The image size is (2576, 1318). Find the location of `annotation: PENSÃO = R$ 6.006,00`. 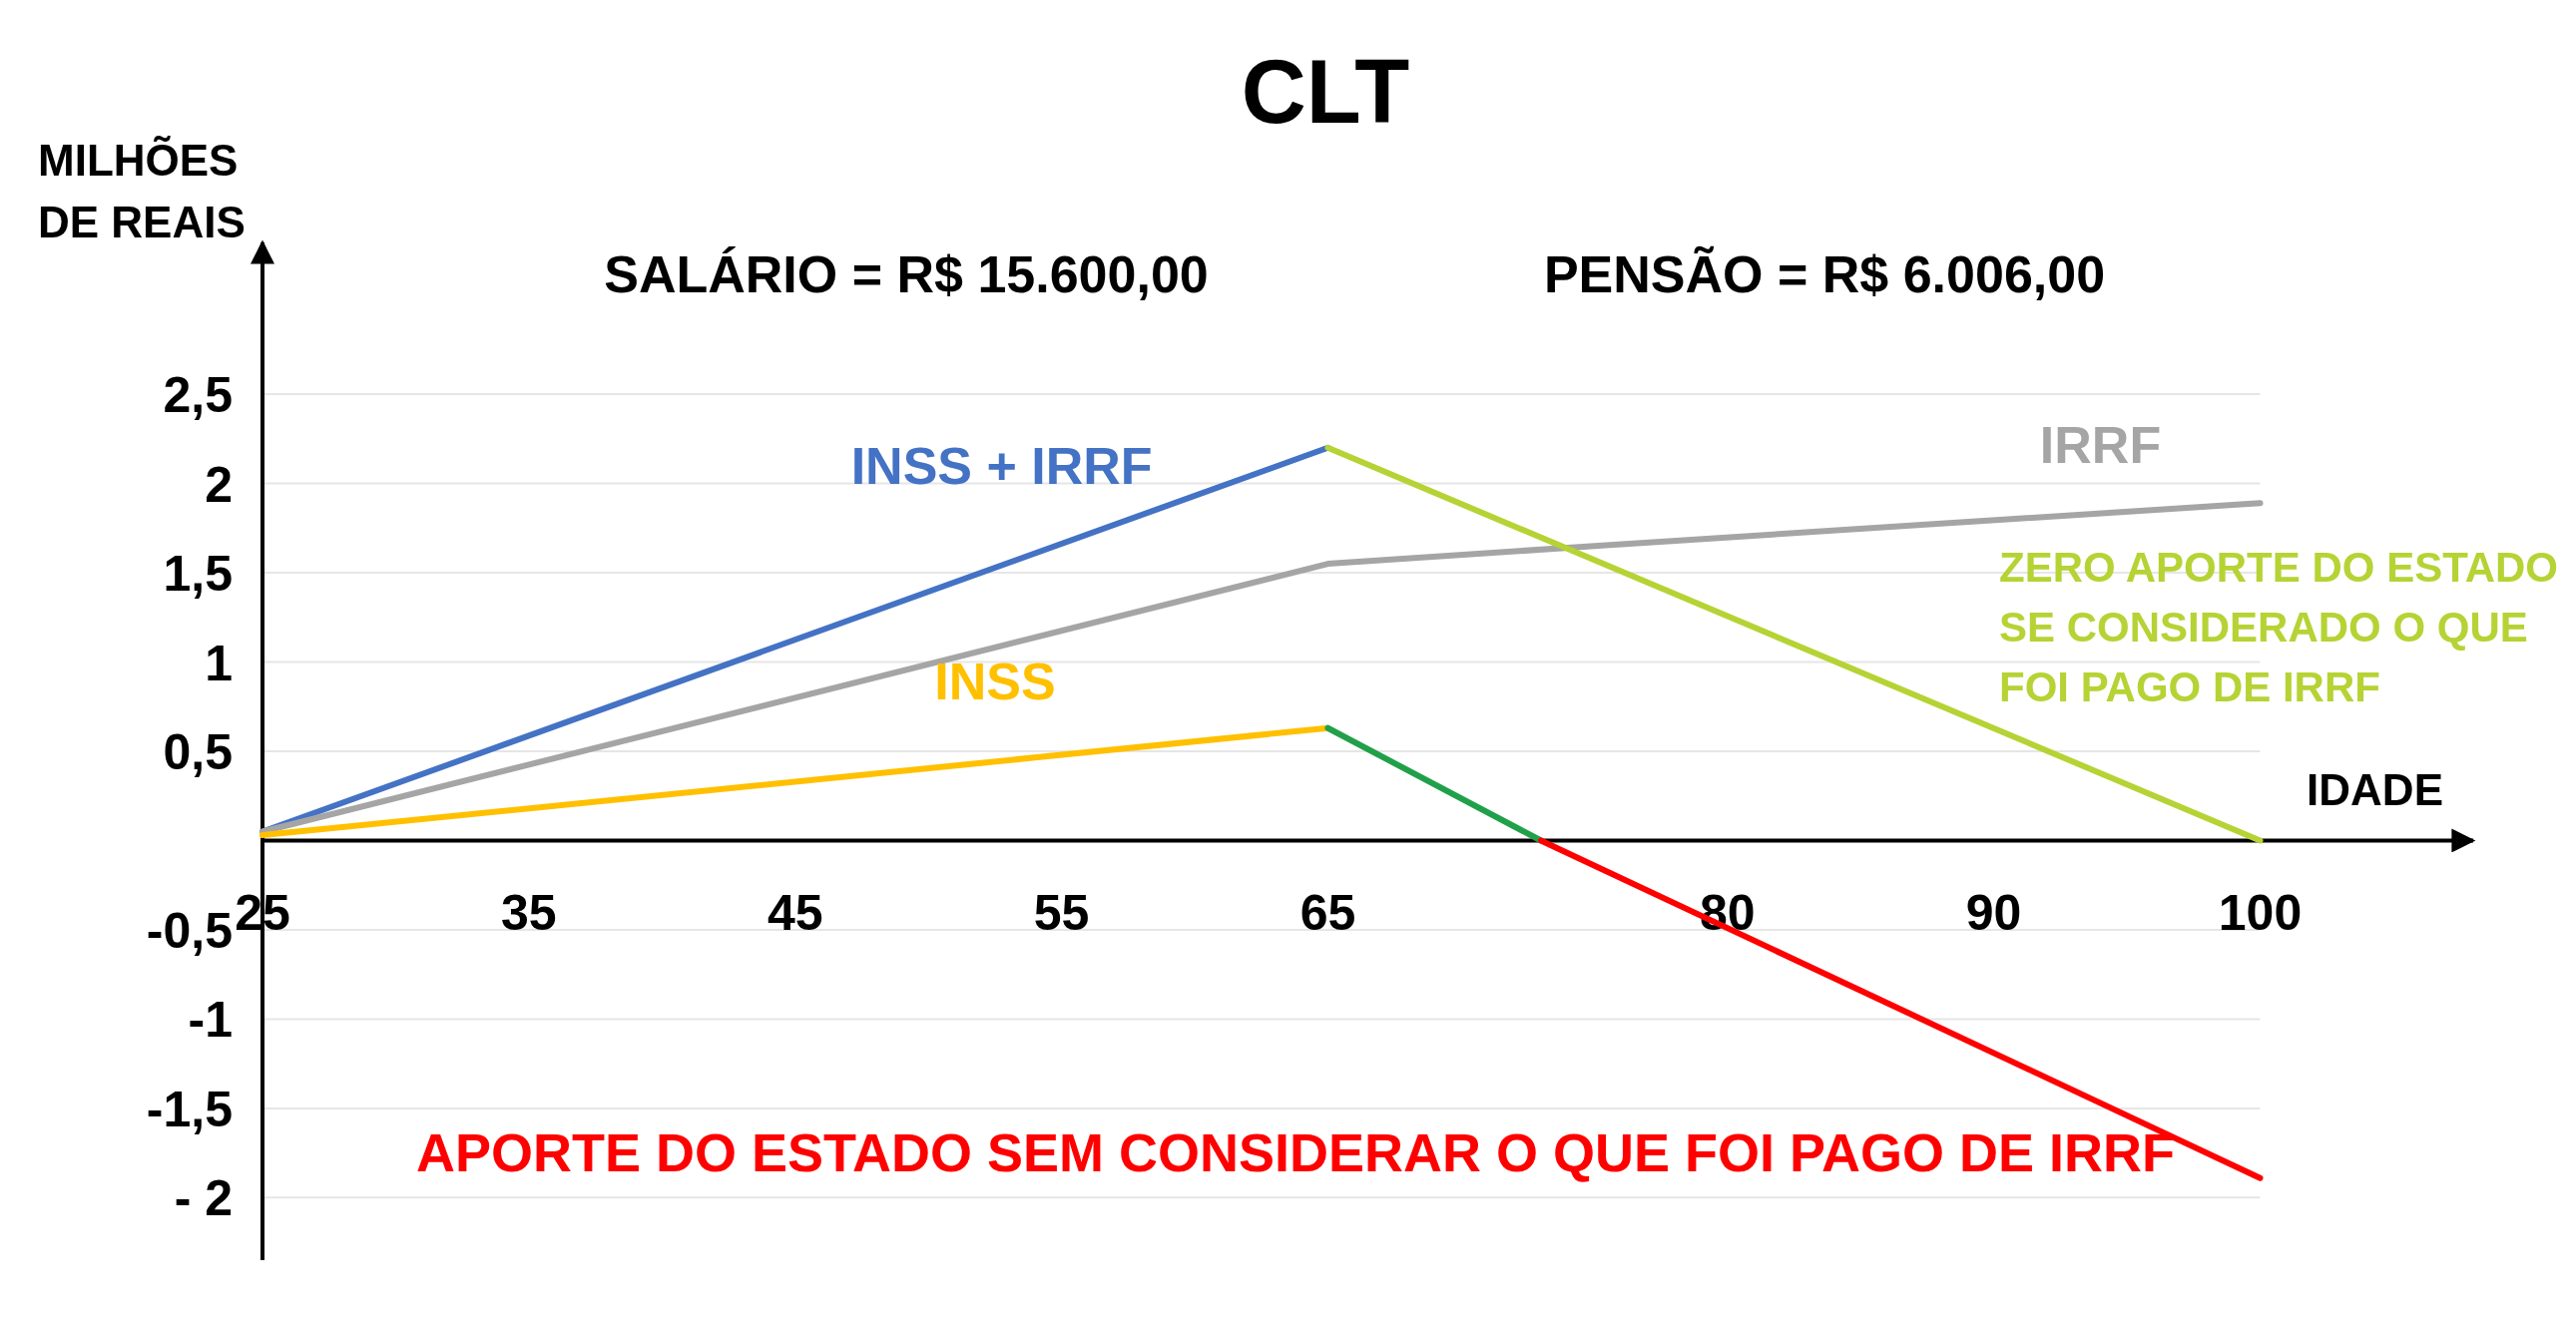

annotation: PENSÃO = R$ 6.006,00 is located at coordinates (1825, 274).